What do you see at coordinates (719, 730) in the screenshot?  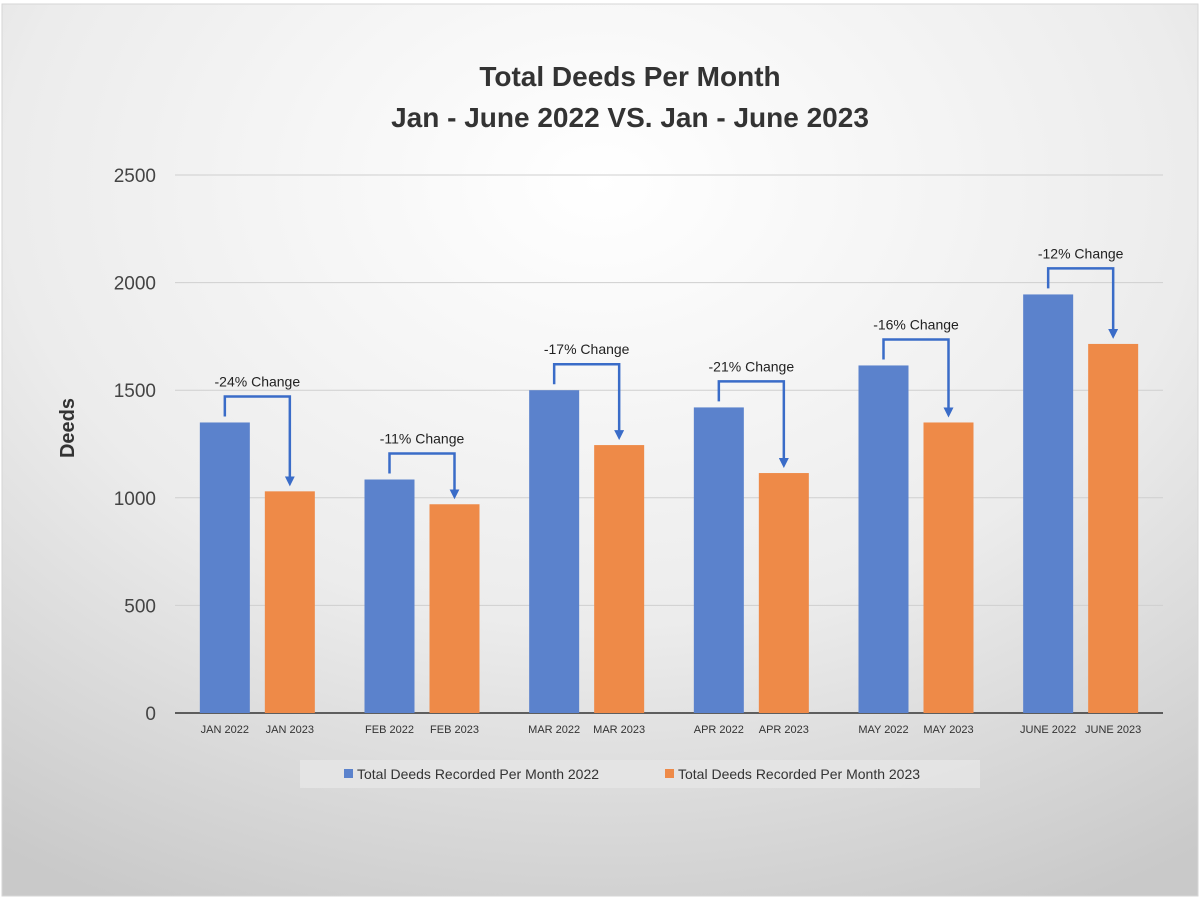 I see `x-tick-label: APR 2022` at bounding box center [719, 730].